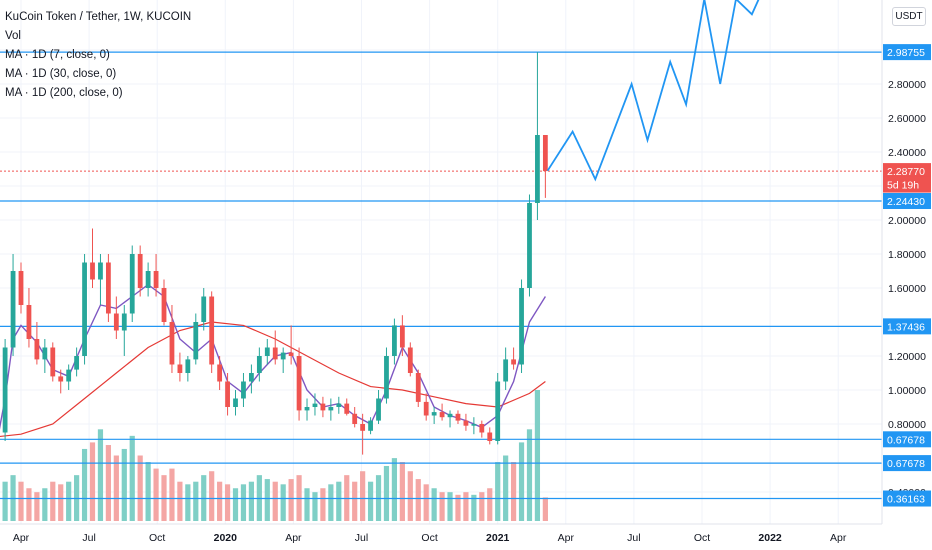 This screenshot has height=550, width=932. Describe the element at coordinates (906, 464) in the screenshot. I see `price-marker-label: 0.67678` at that location.